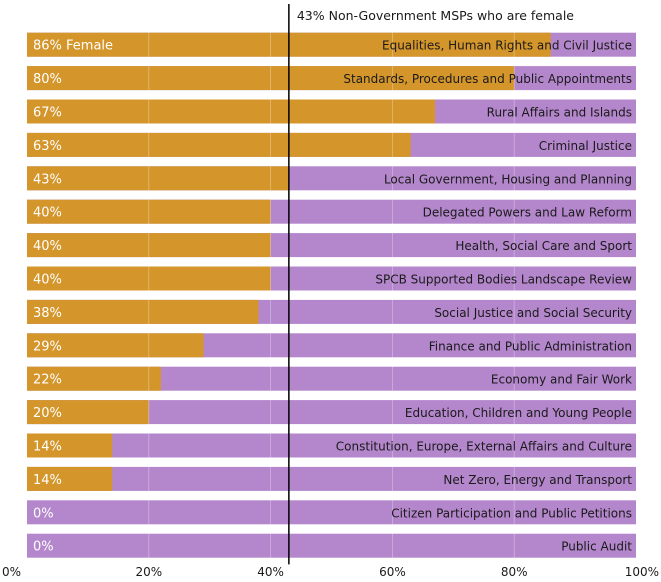 The height and width of the screenshot is (582, 661). Describe the element at coordinates (518, 413) in the screenshot. I see `category-label: Education, Children and Young People` at that location.